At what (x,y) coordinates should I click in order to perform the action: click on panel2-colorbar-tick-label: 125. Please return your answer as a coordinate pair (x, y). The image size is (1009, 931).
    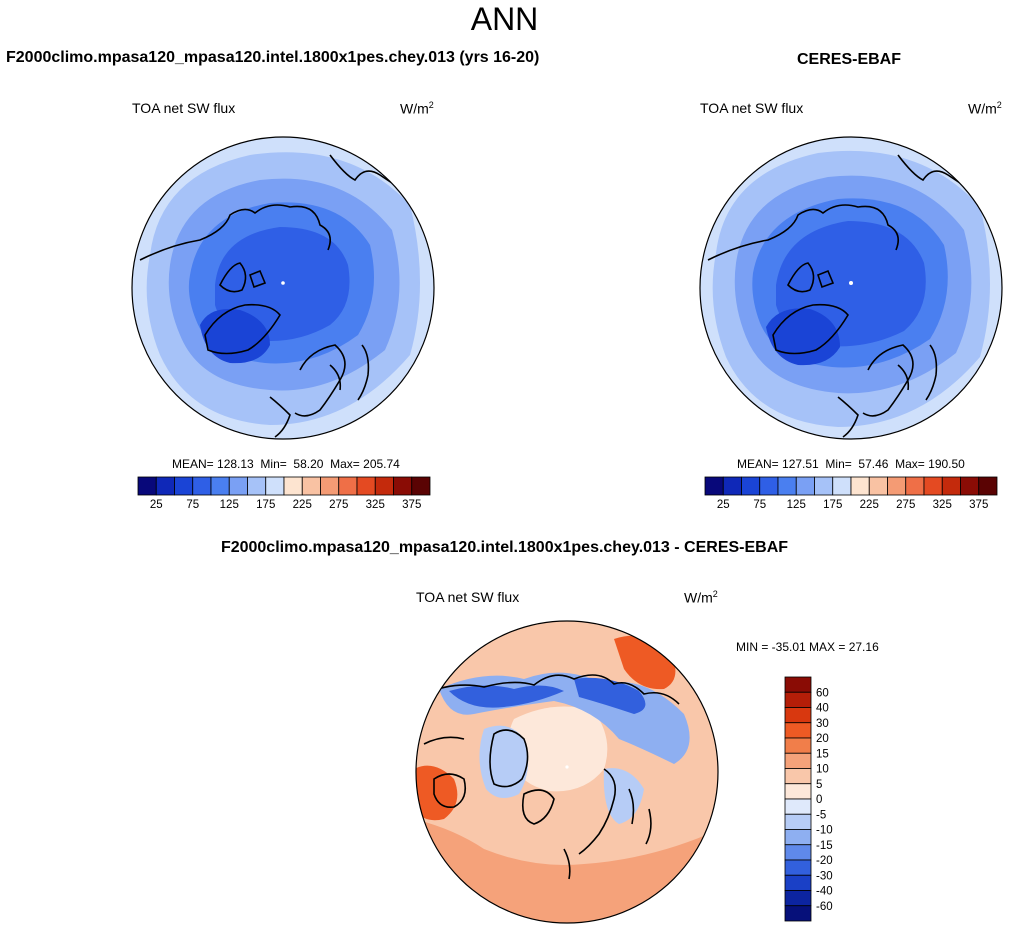
    Looking at the image, I should click on (796, 505).